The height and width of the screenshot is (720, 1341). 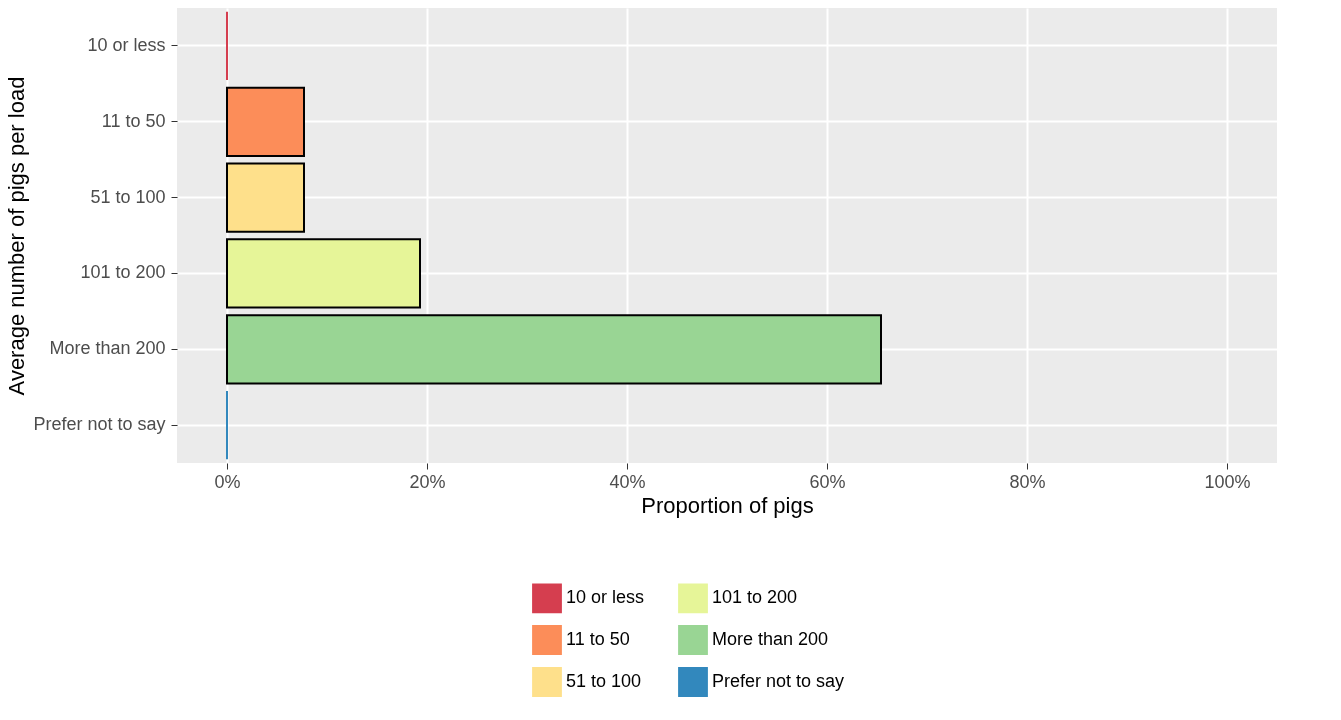 I want to click on y-tick-label: 10 or less, so click(x=126, y=44).